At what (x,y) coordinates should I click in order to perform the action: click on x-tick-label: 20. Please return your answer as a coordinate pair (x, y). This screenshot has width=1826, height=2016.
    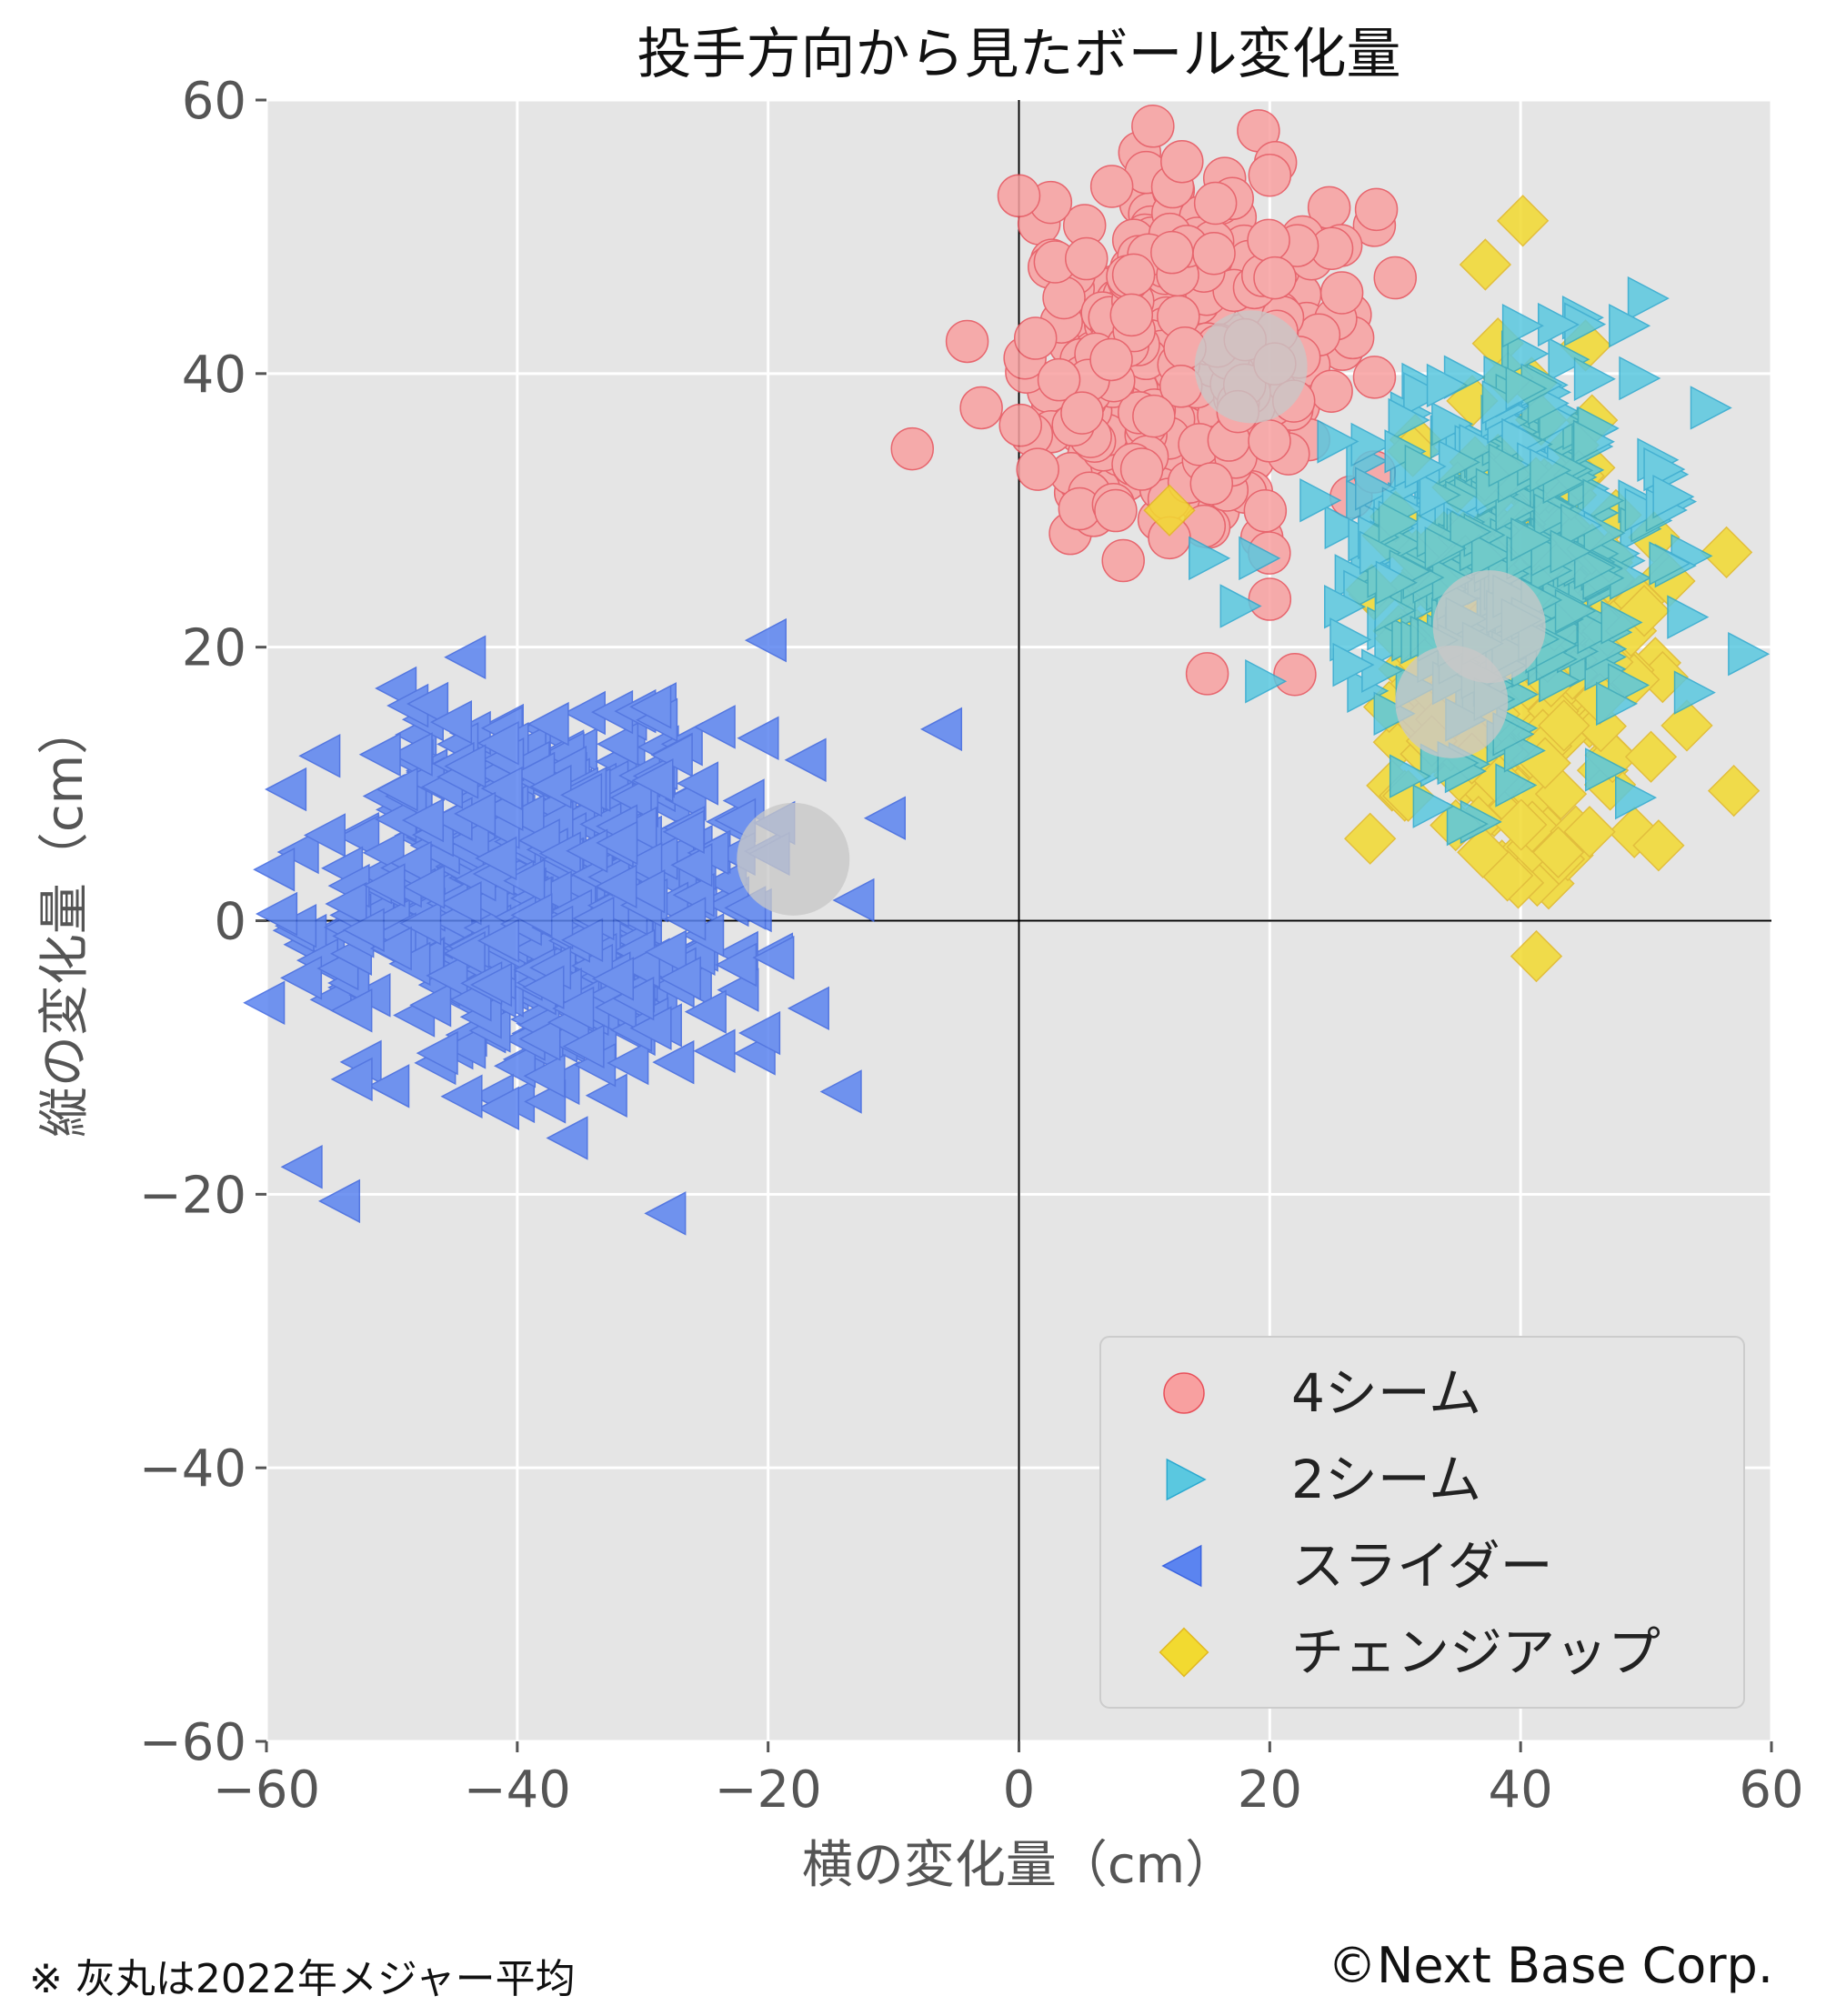
    Looking at the image, I should click on (1270, 1790).